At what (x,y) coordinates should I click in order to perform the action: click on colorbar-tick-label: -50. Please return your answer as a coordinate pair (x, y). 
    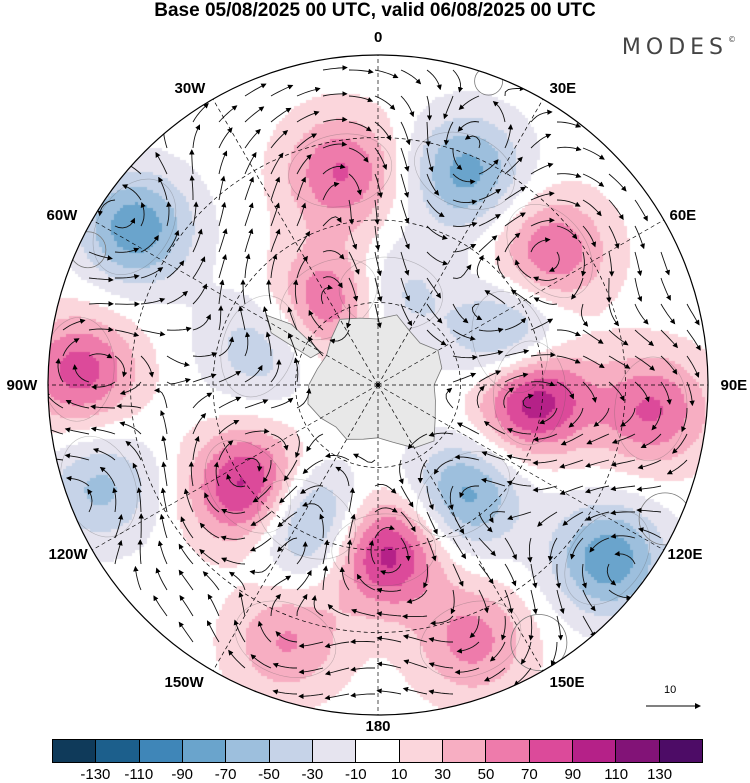
    Looking at the image, I should click on (269, 774).